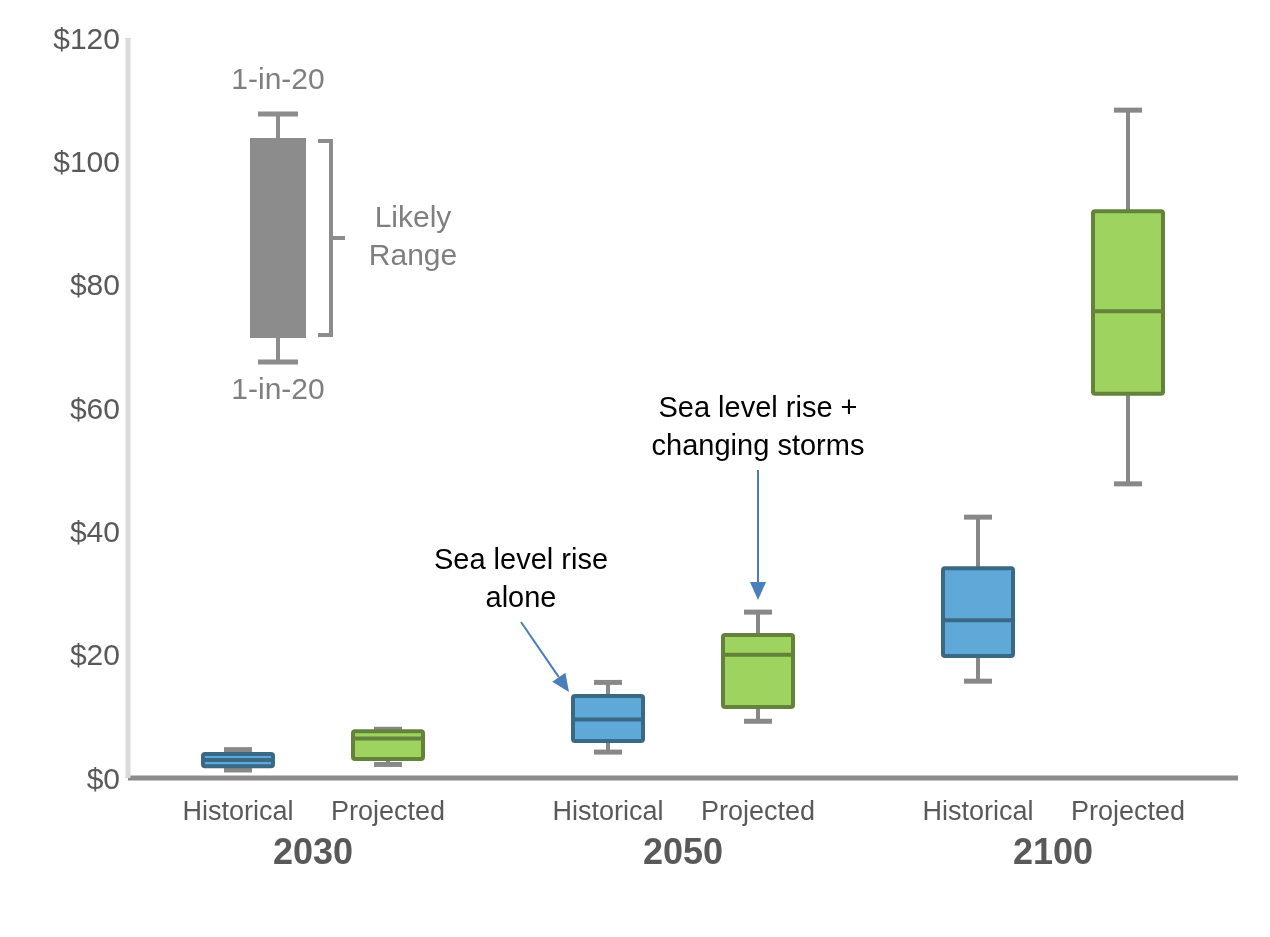 The image size is (1270, 937). I want to click on annotation: Sea level rise + changing storms, so click(758, 427).